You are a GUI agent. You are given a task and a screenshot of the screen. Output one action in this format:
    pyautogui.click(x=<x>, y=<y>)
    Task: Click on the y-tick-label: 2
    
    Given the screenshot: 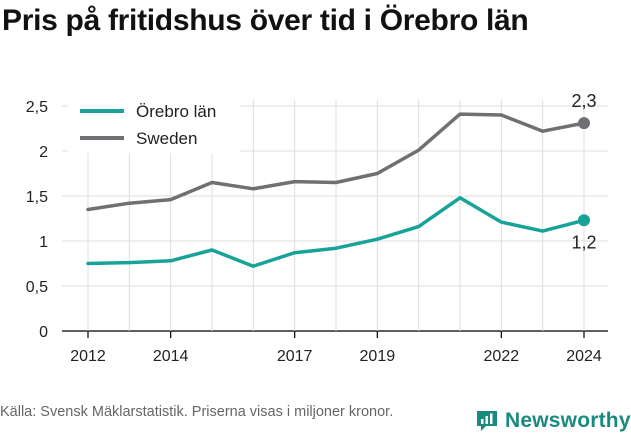 What is the action you would take?
    pyautogui.click(x=43, y=152)
    